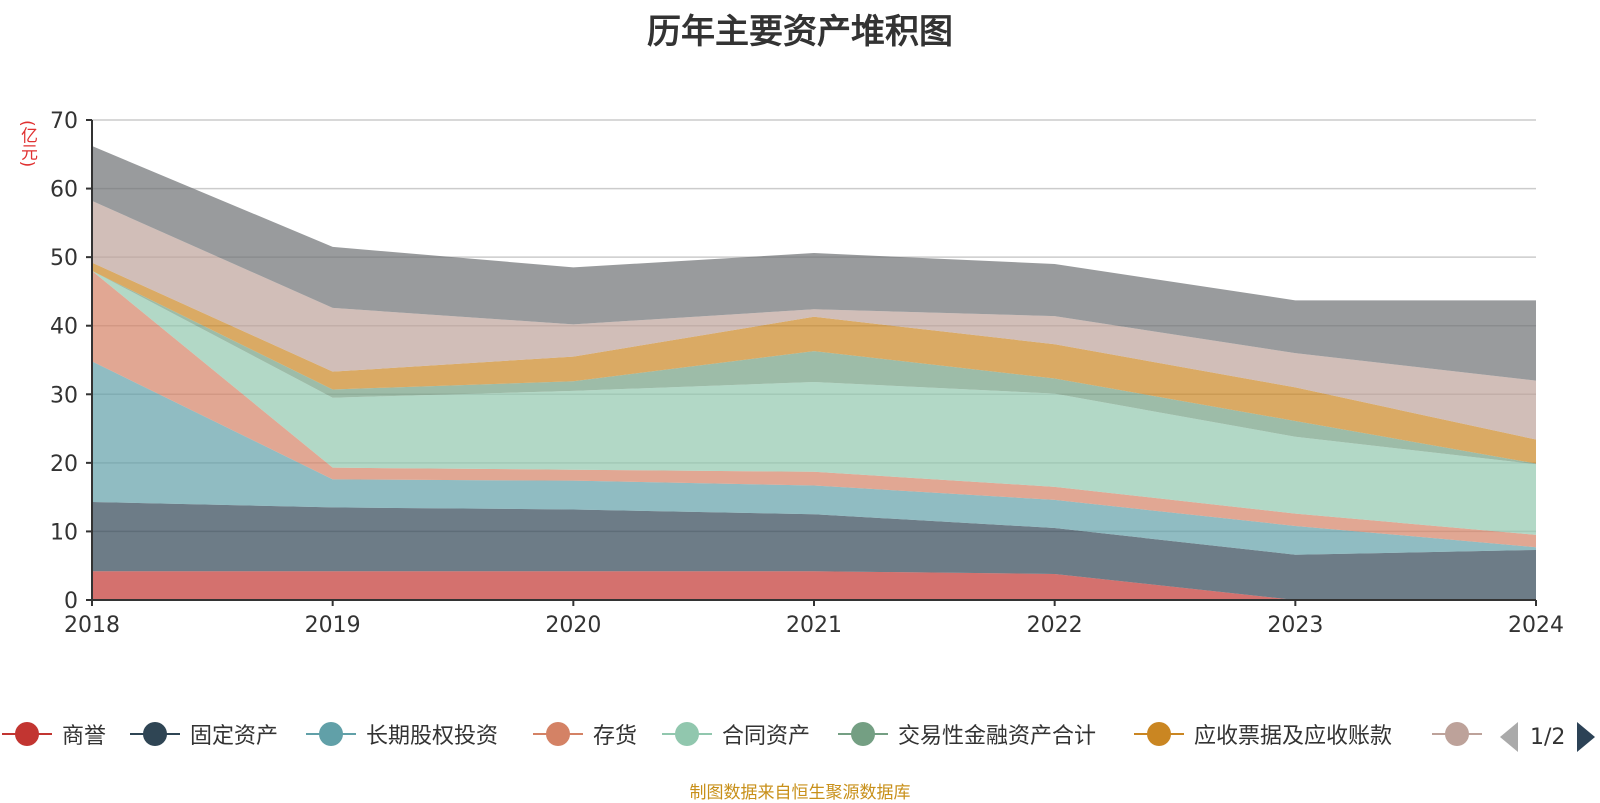 This screenshot has width=1600, height=803. Describe the element at coordinates (814, 625) in the screenshot. I see `x-tick-label: 2021` at that location.